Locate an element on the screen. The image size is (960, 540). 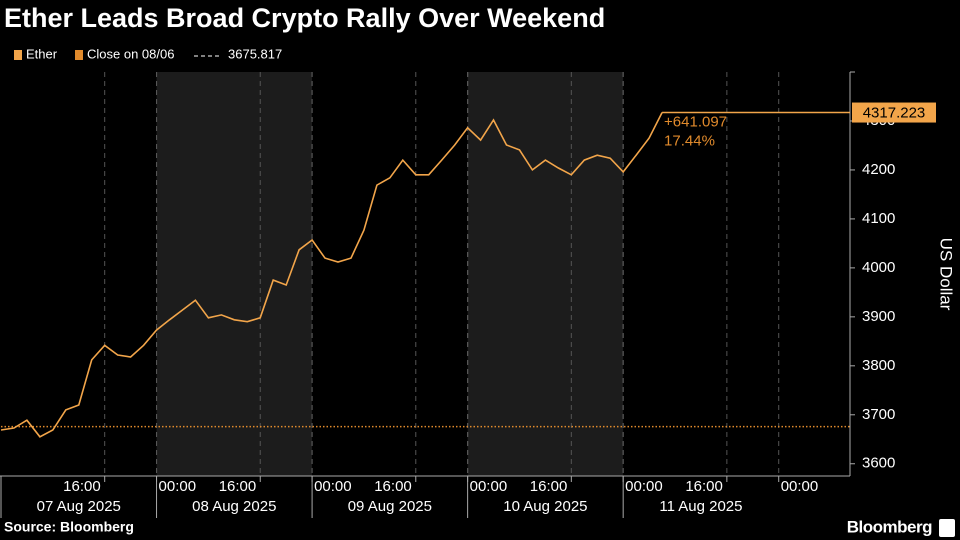
y-tick-label: 4000 is located at coordinates (878, 267).